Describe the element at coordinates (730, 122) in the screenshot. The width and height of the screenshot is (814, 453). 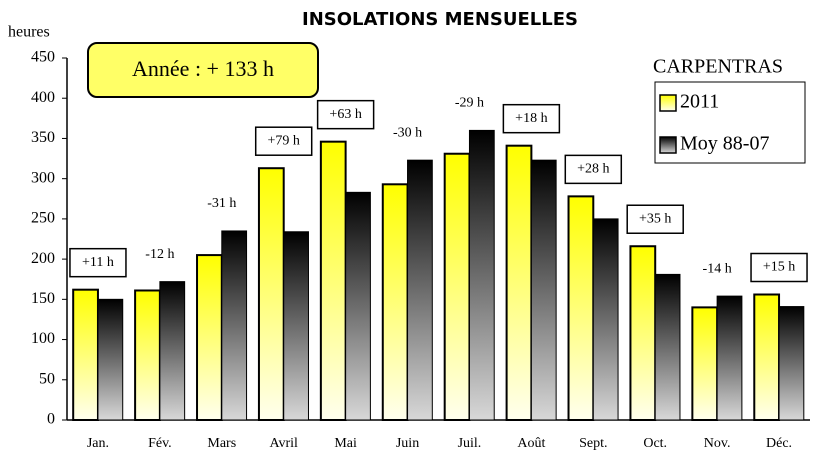
I see `legend-box` at that location.